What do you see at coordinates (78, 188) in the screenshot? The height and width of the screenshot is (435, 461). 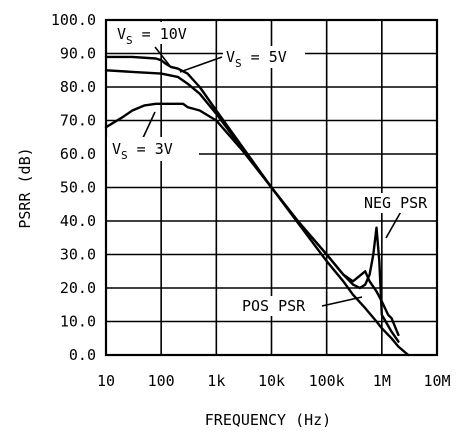 I see `y-tick-label-50: 50.0` at bounding box center [78, 188].